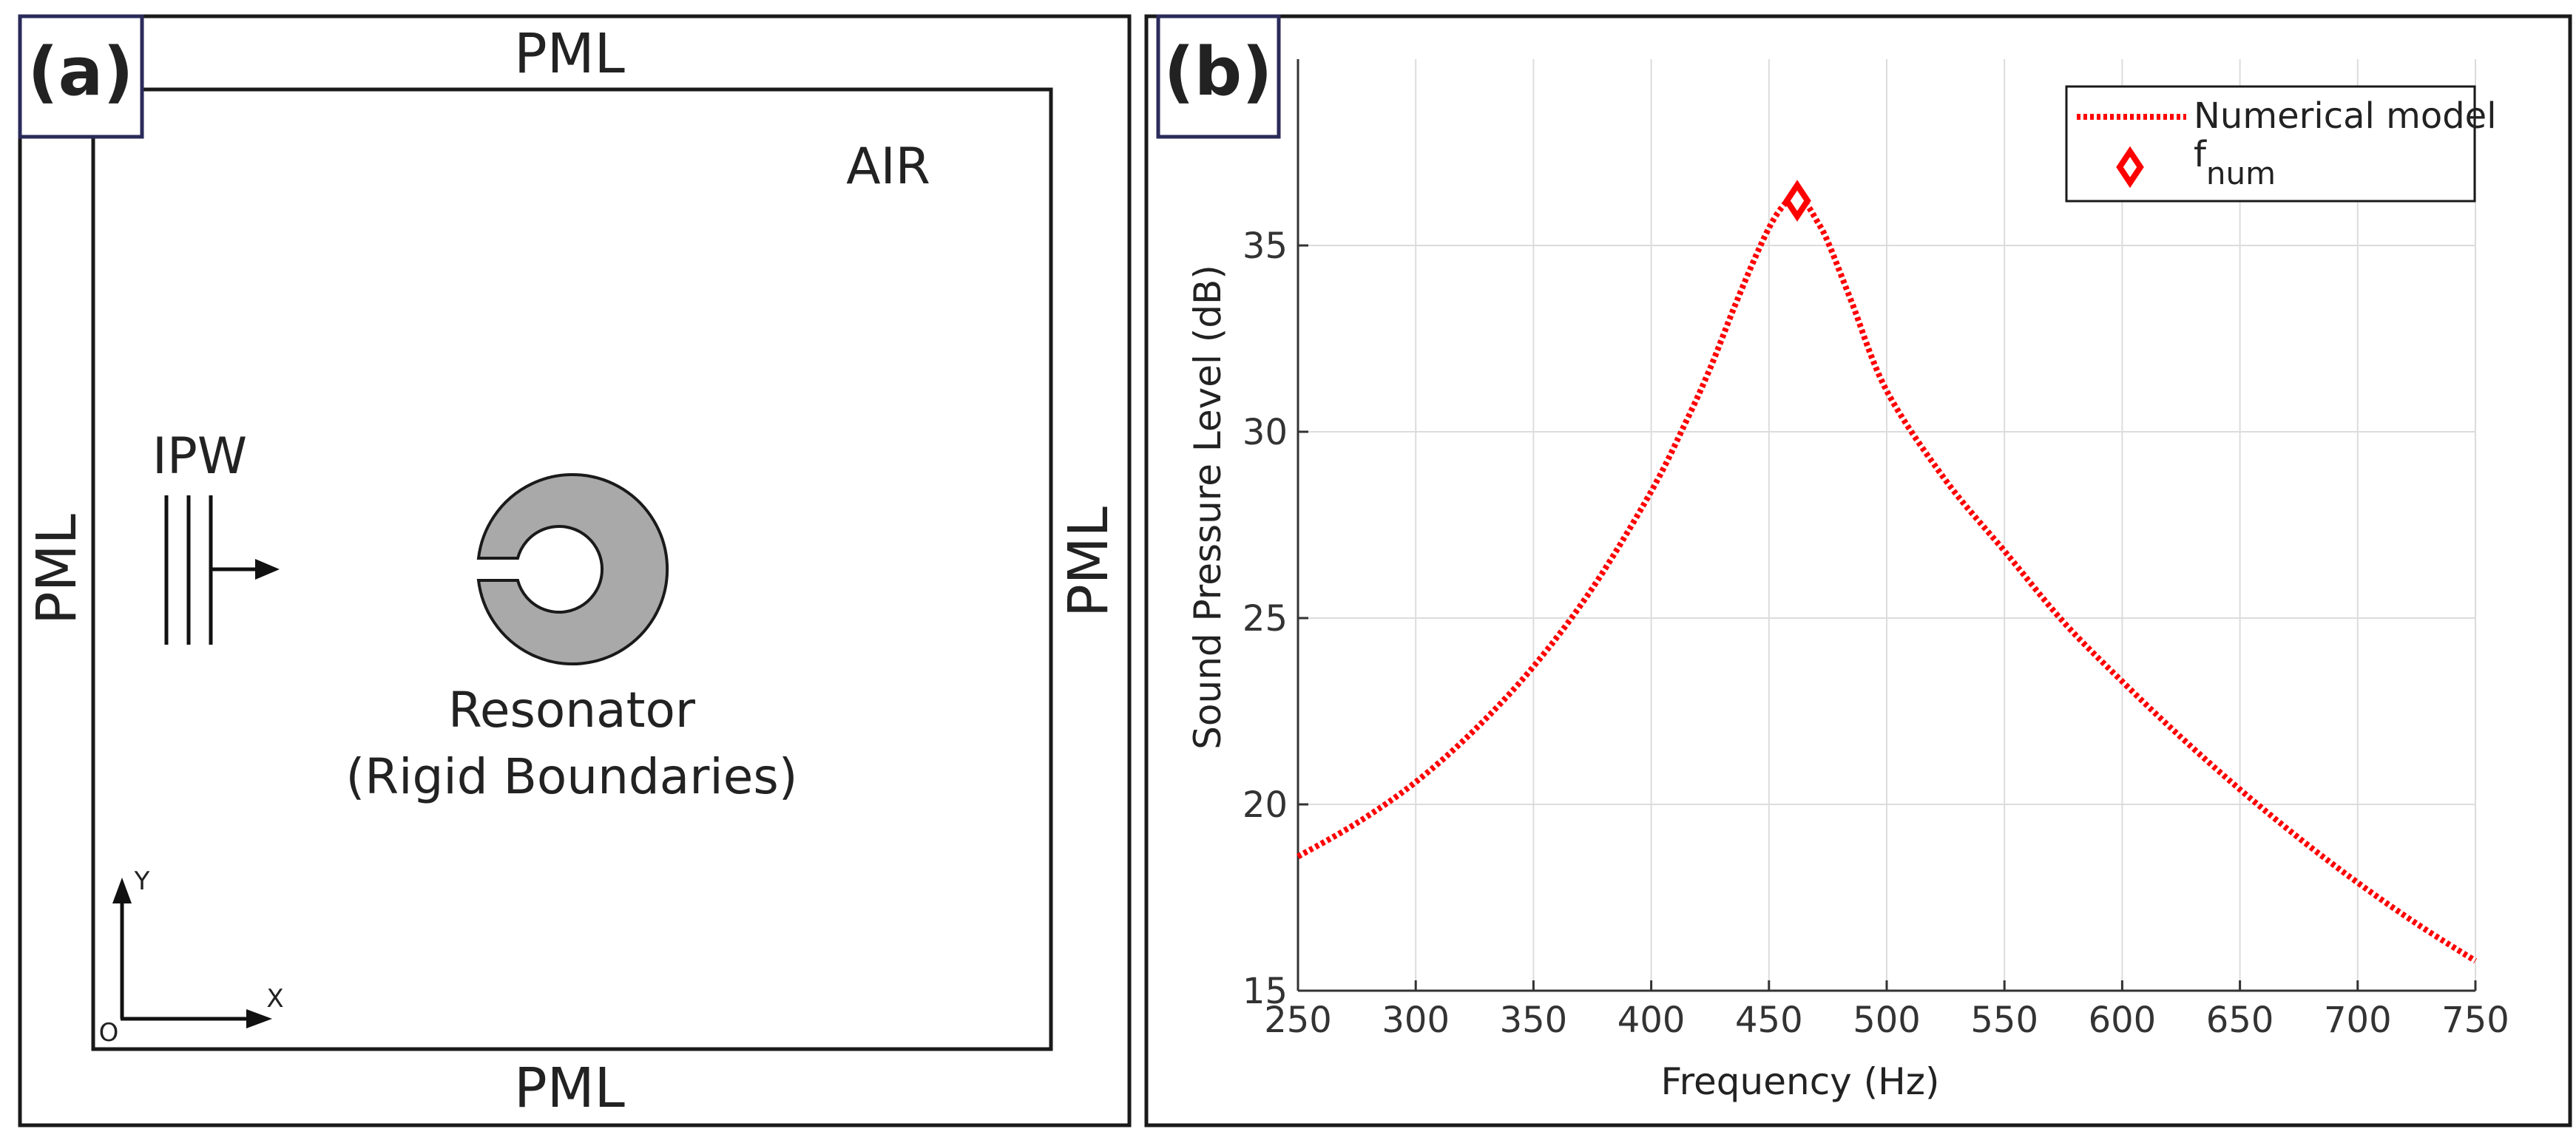  Describe the element at coordinates (1534, 1020) in the screenshot. I see `x-tick-label: 350` at that location.